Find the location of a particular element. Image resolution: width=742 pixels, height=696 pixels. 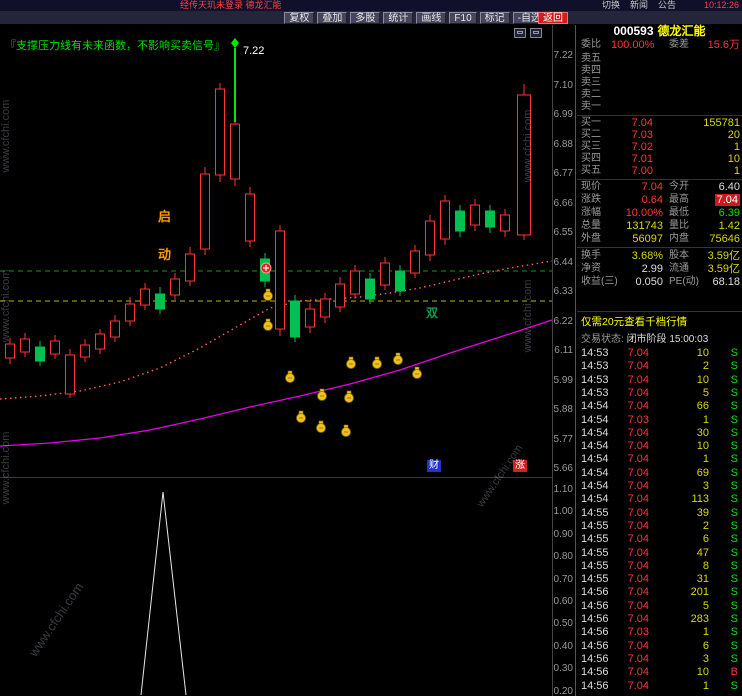

tick-row: 14:54 7.03 1 S is located at coordinates (659, 420).